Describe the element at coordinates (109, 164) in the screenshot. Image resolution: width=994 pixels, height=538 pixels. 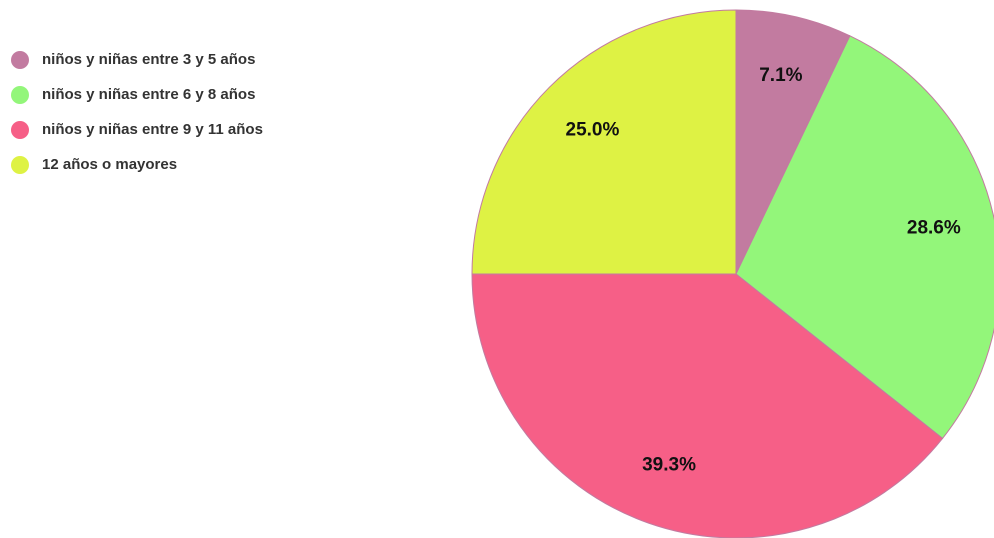
I see `legend-label: 12 años o mayores` at that location.